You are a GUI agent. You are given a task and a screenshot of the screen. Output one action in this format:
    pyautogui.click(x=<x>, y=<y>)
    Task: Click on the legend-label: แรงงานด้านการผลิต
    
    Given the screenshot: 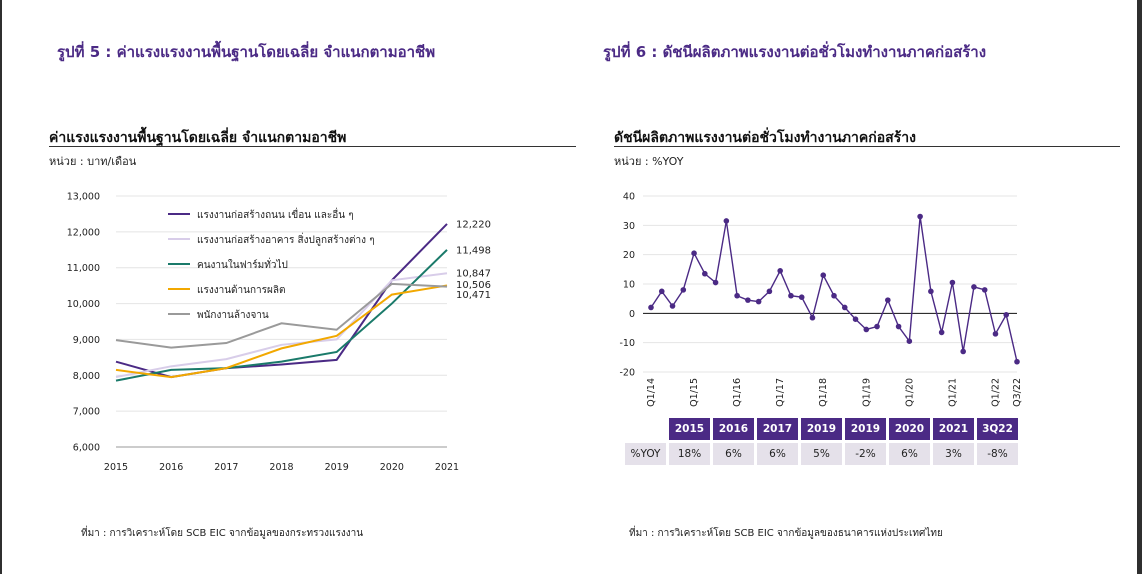 What is the action you would take?
    pyautogui.click(x=241, y=290)
    